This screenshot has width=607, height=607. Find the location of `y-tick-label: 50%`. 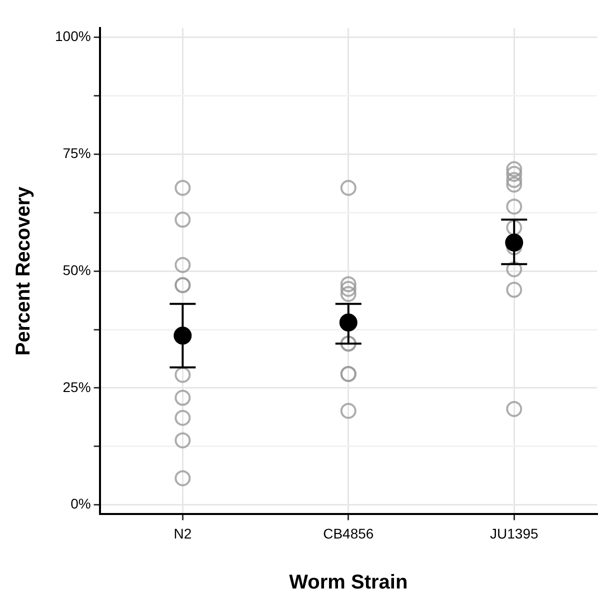

y-tick-label: 50% is located at coordinates (76, 270).